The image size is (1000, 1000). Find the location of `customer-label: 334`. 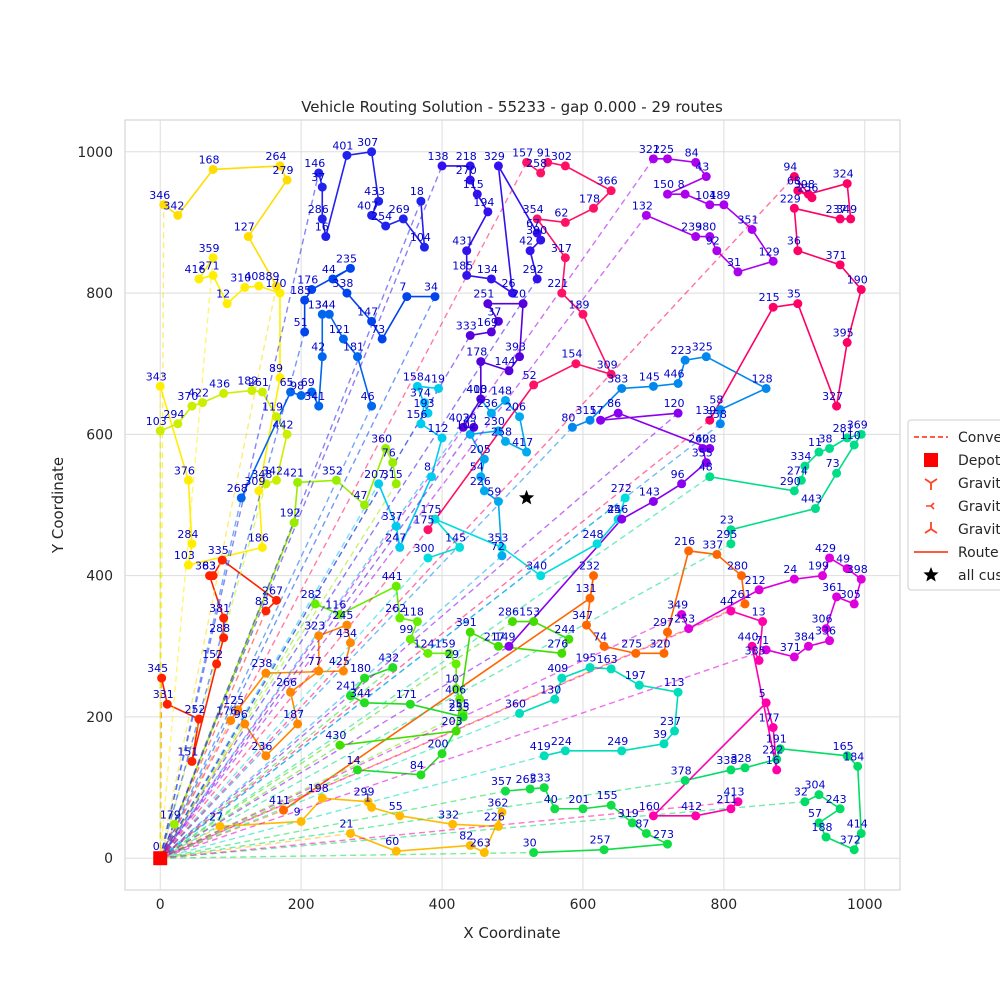

customer-label: 334 is located at coordinates (800, 456).